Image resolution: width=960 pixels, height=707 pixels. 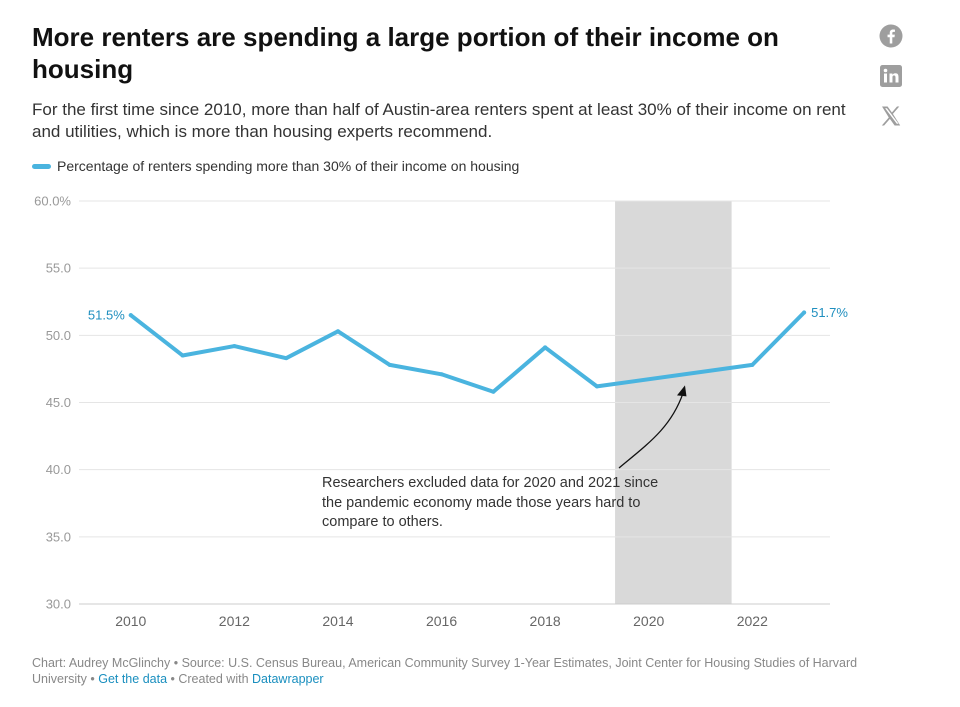 What do you see at coordinates (234, 621) in the screenshot?
I see `x-tick-label: 2012` at bounding box center [234, 621].